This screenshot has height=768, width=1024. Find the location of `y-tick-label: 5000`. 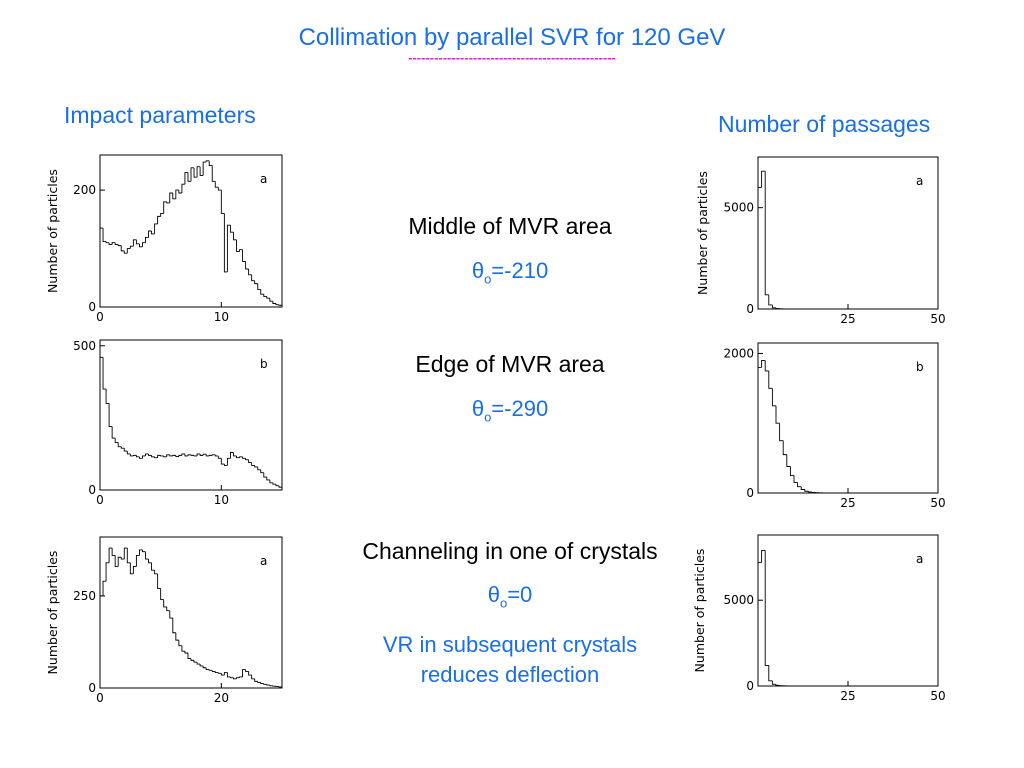

y-tick-label: 5000 is located at coordinates (738, 208).